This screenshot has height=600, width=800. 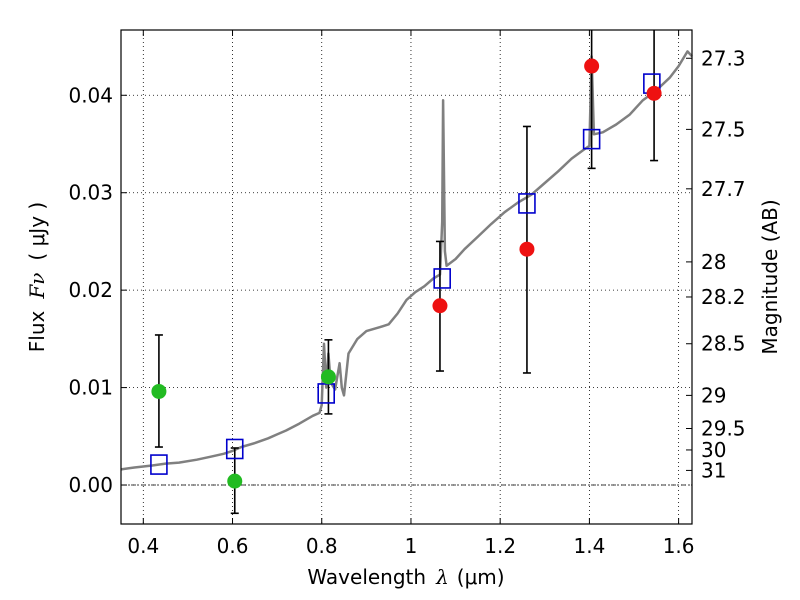 I want to click on x-tick-label: 0.6, so click(x=233, y=546).